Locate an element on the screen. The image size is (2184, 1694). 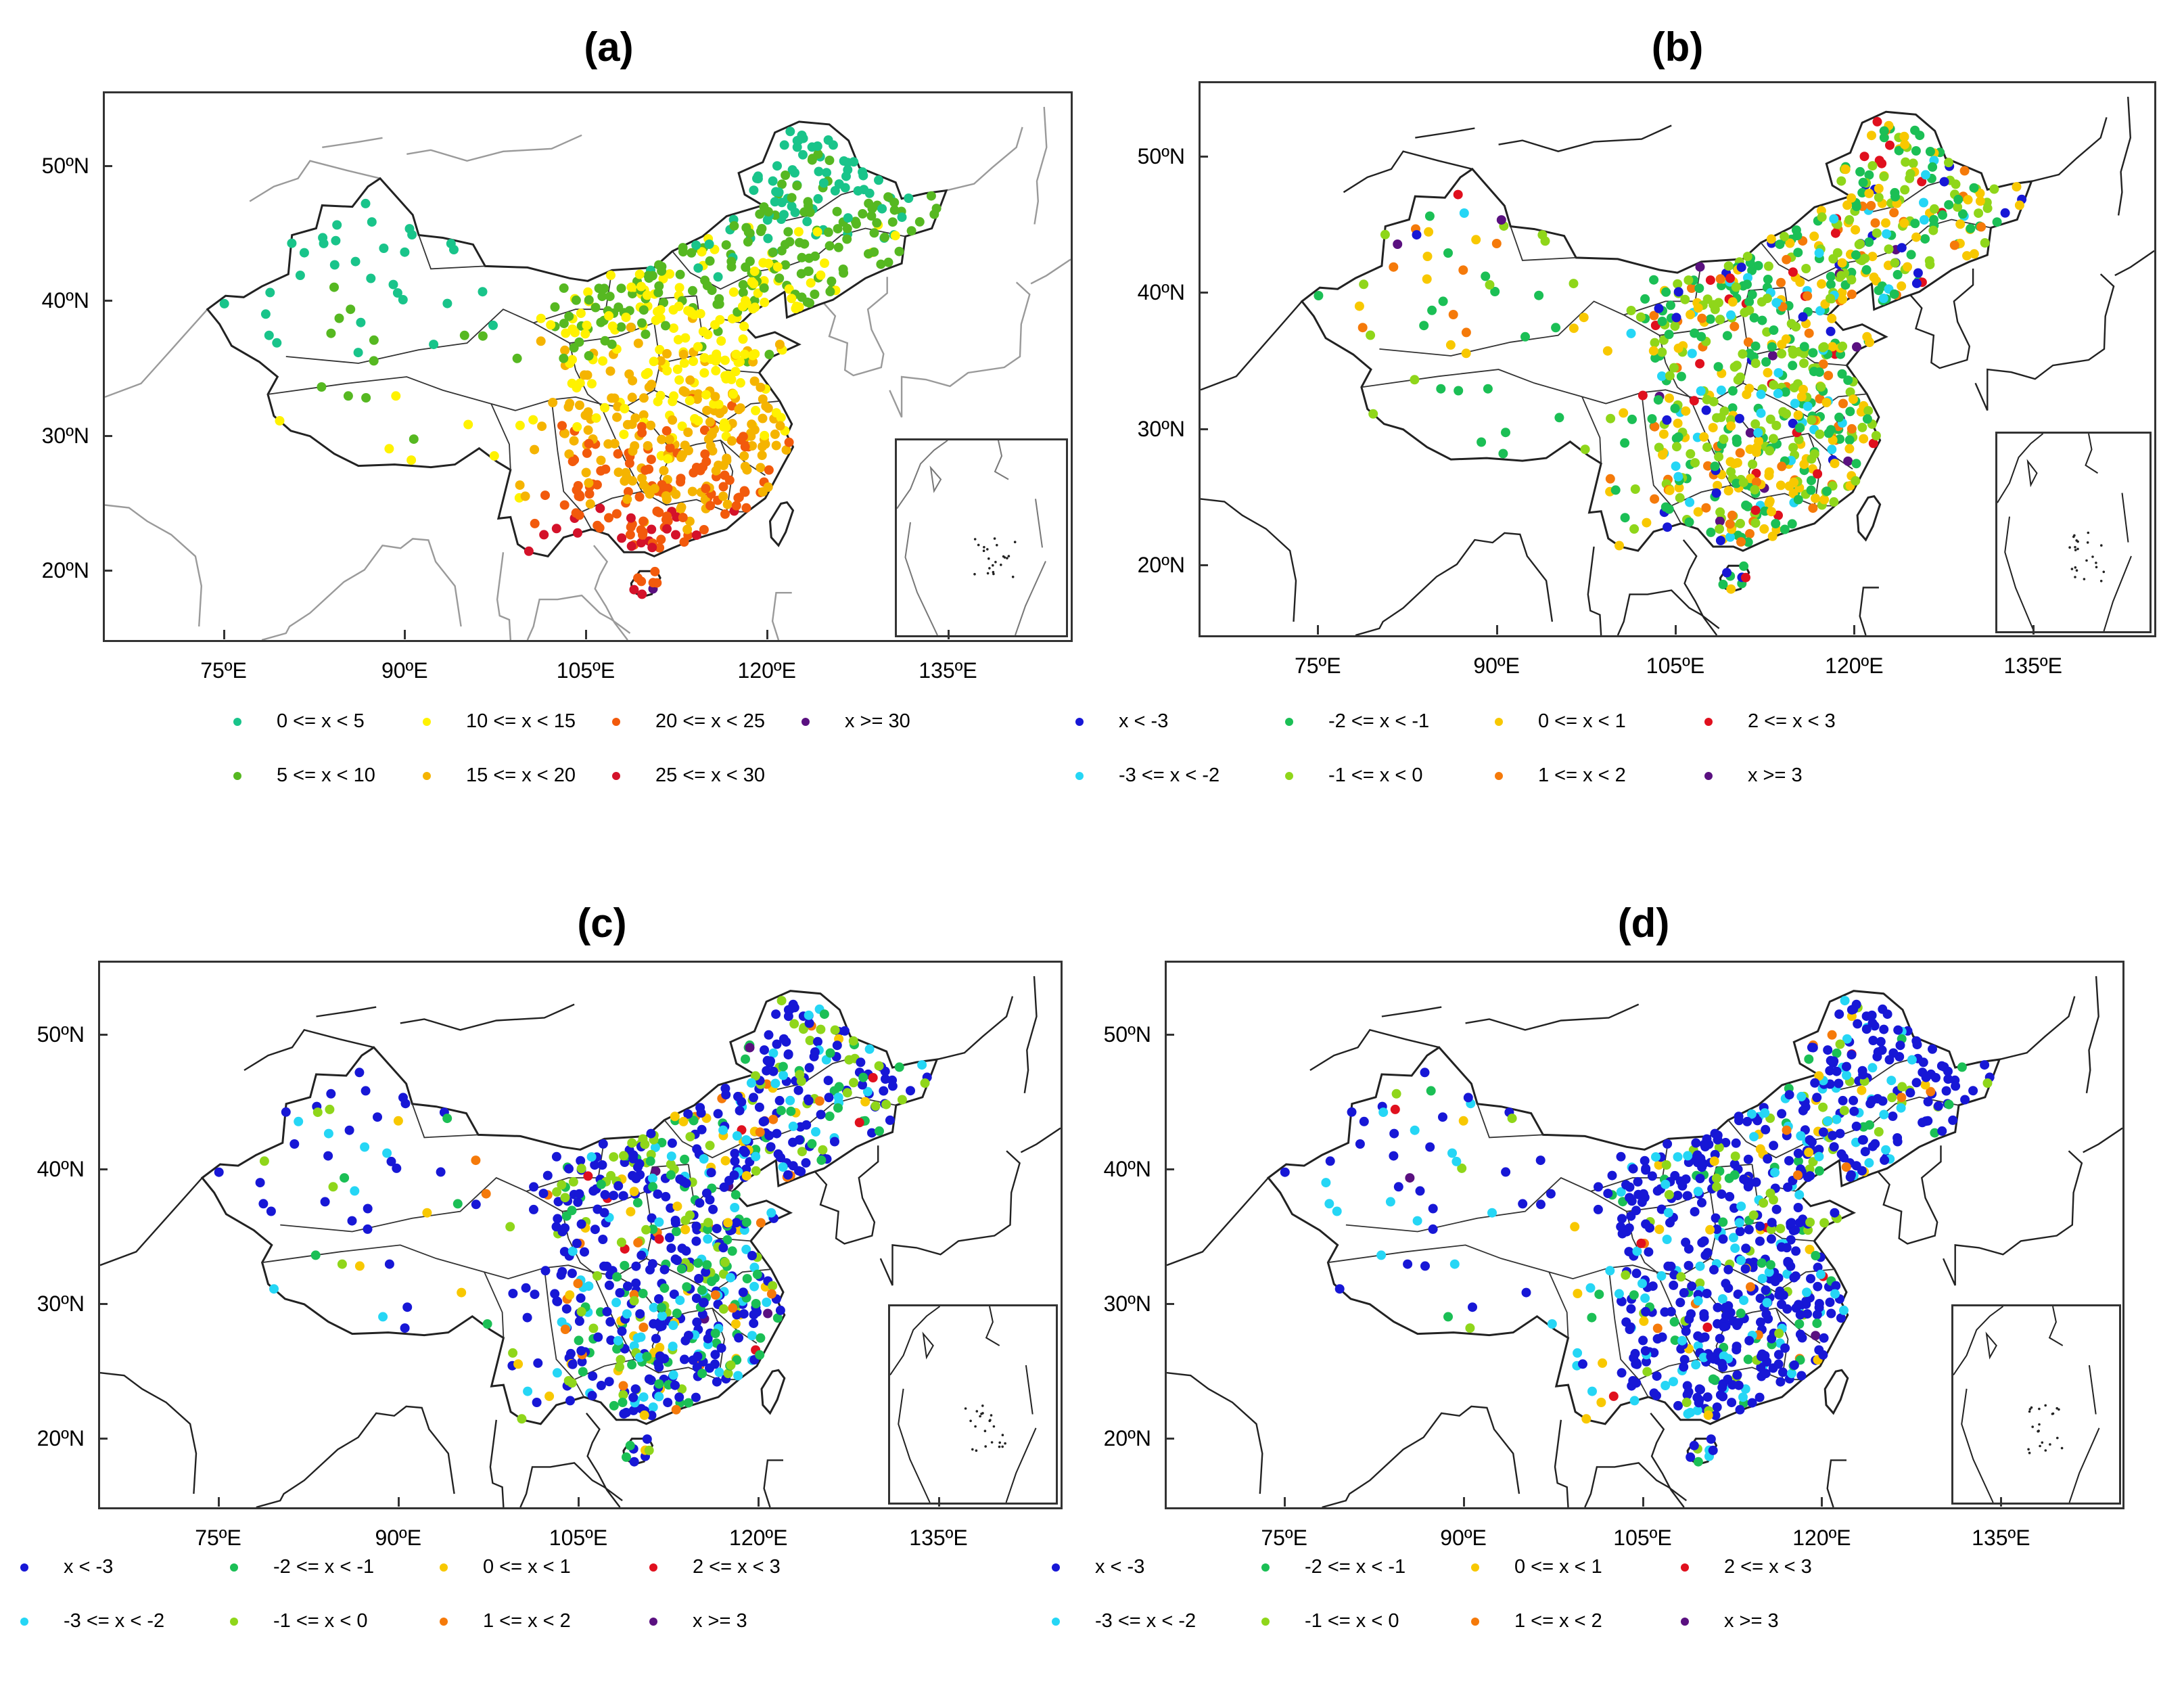
longitude-label: 90ºE is located at coordinates (1496, 666).